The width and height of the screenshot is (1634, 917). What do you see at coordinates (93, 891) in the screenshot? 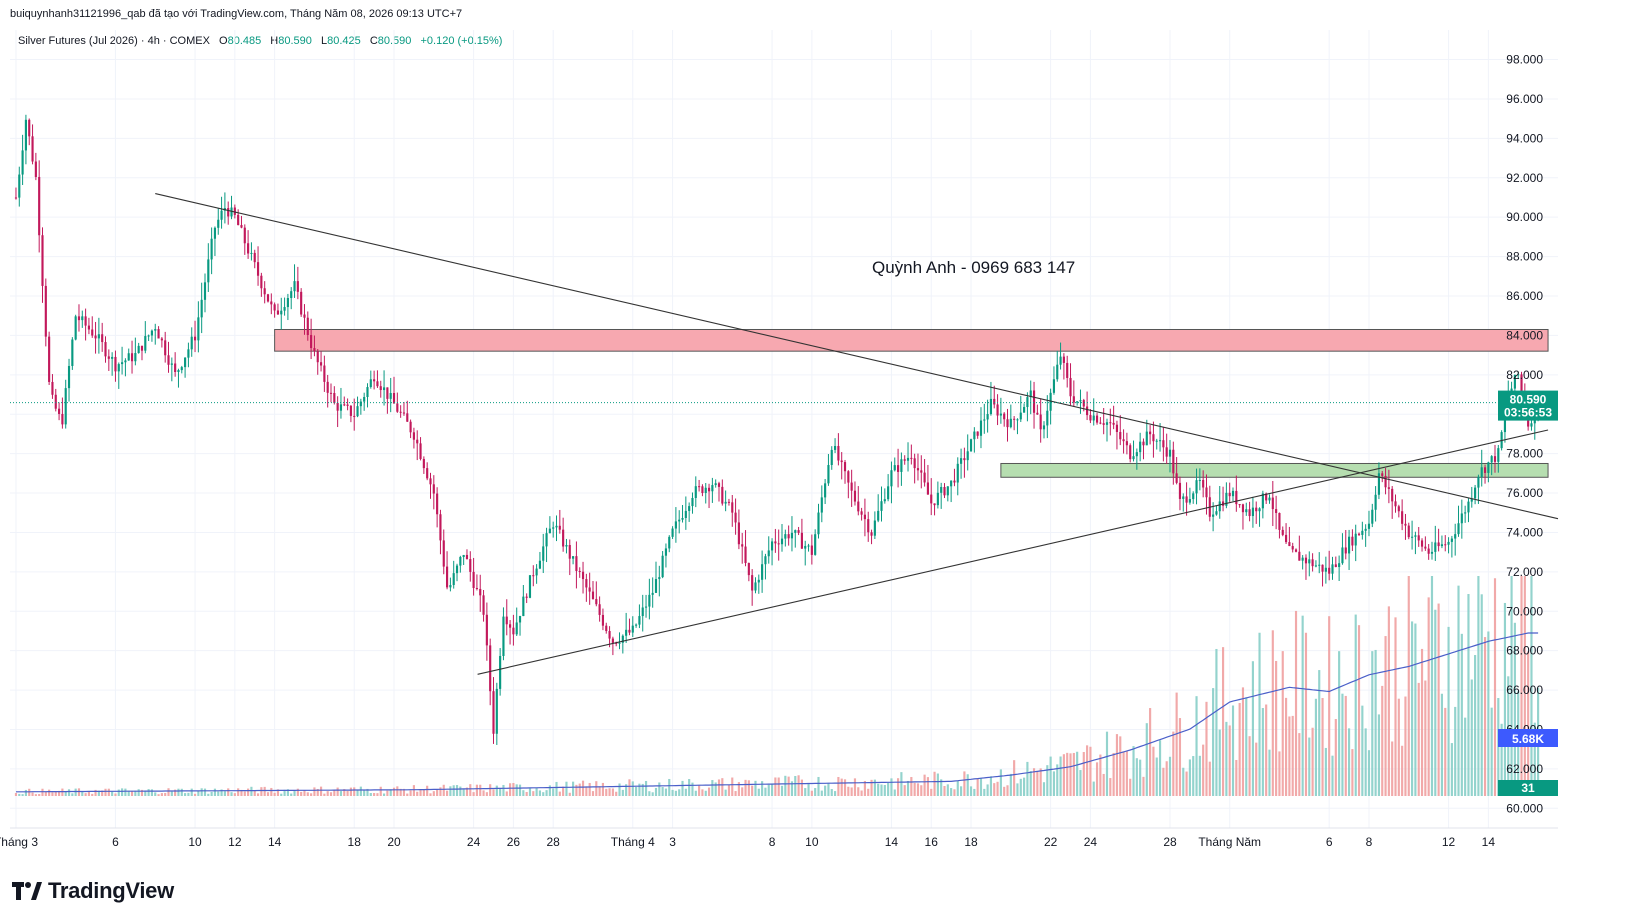
I see `tradingview-logo: TradingView` at bounding box center [93, 891].